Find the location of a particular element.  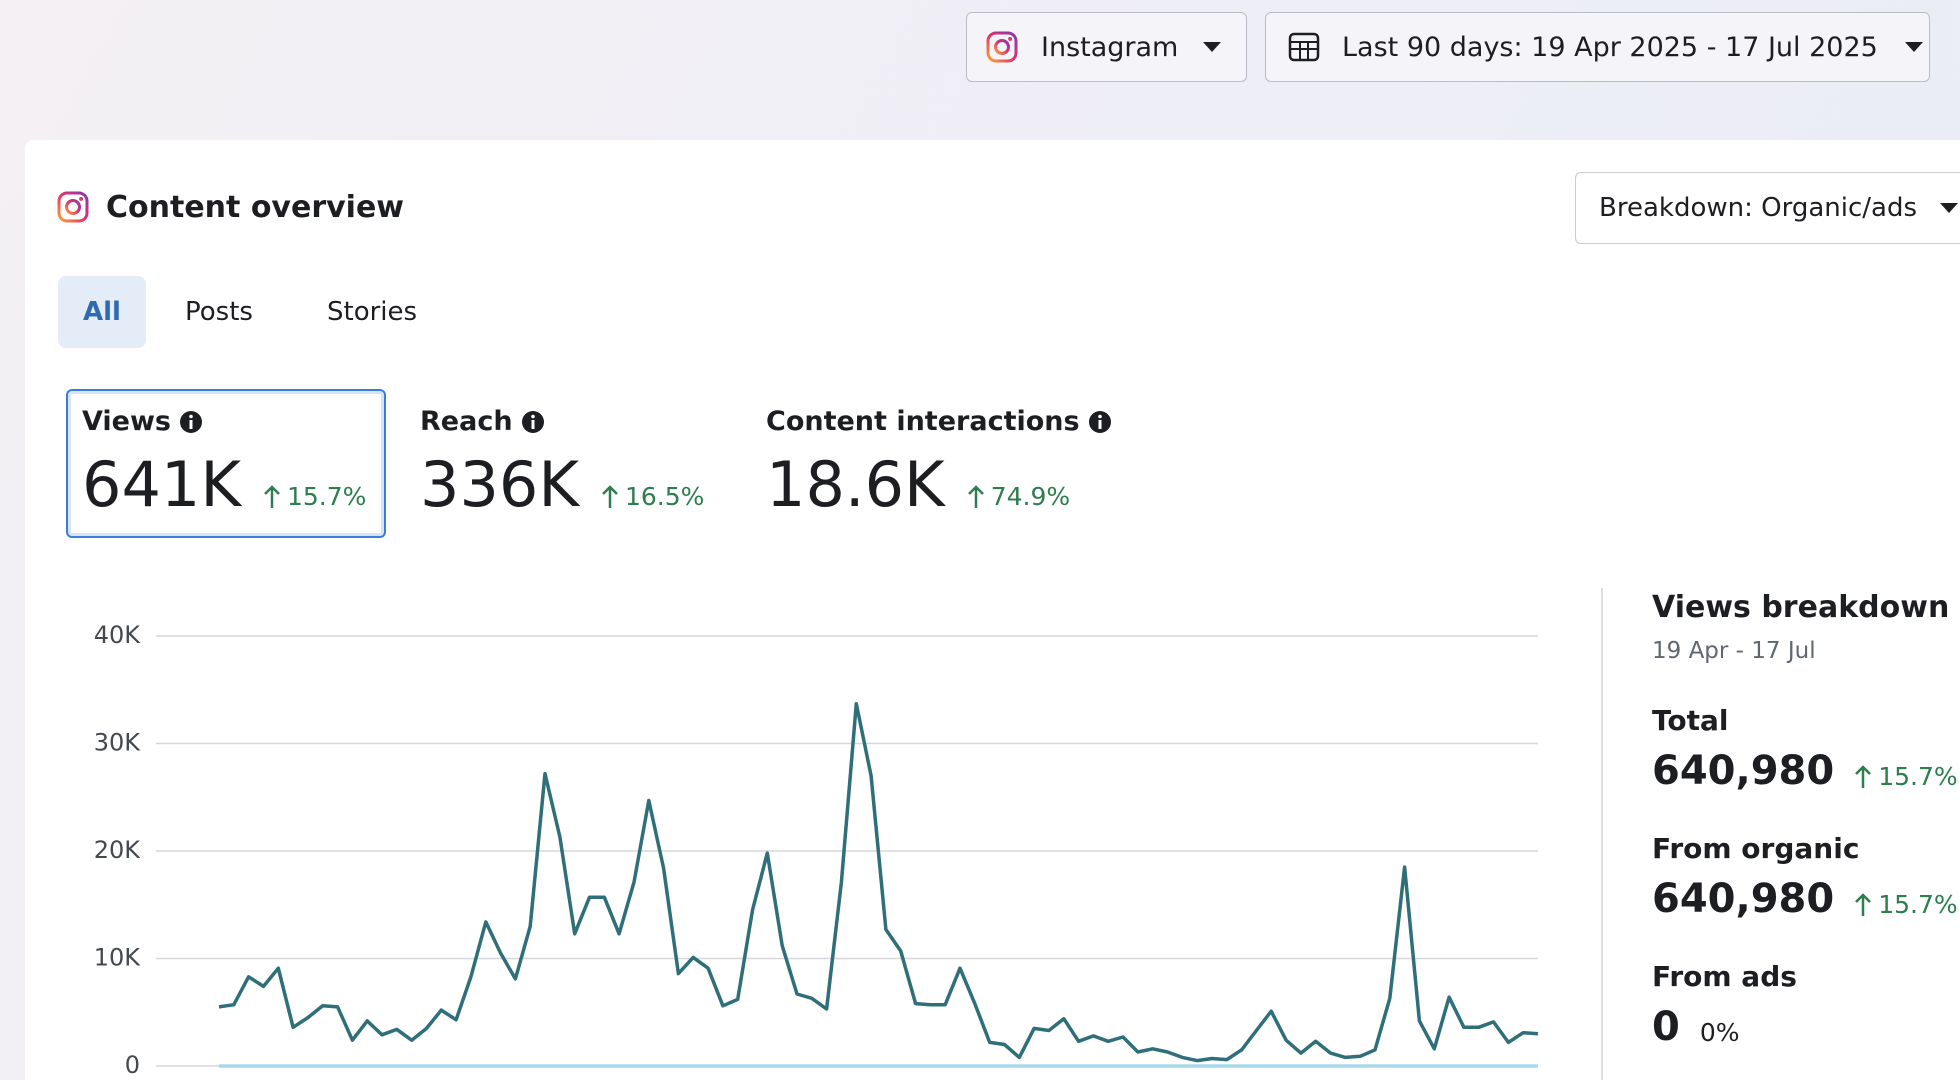

date-selector: Last 90 days: 19 Apr 2025 - 17 Jul 2025 is located at coordinates (1597, 47).